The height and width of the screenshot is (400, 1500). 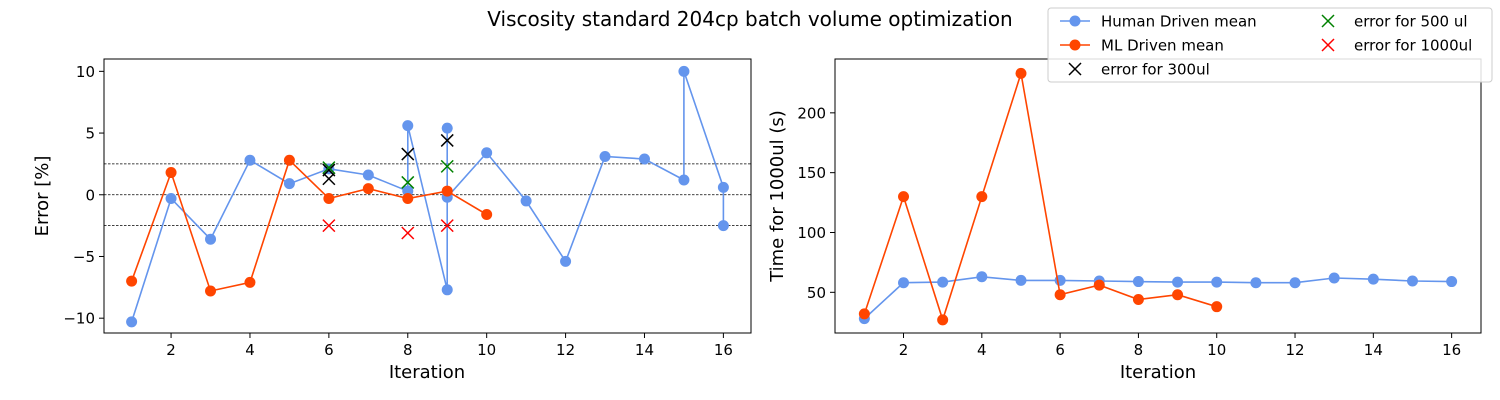 I want to click on error-plot-xlabel: Iteration, so click(x=427, y=372).